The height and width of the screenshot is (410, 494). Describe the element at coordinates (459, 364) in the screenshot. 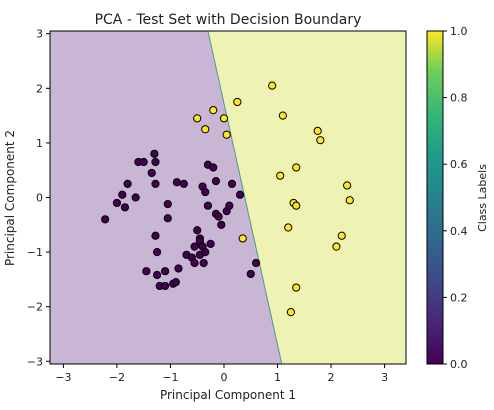

I see `colorbar-tick-label: 0.0` at that location.